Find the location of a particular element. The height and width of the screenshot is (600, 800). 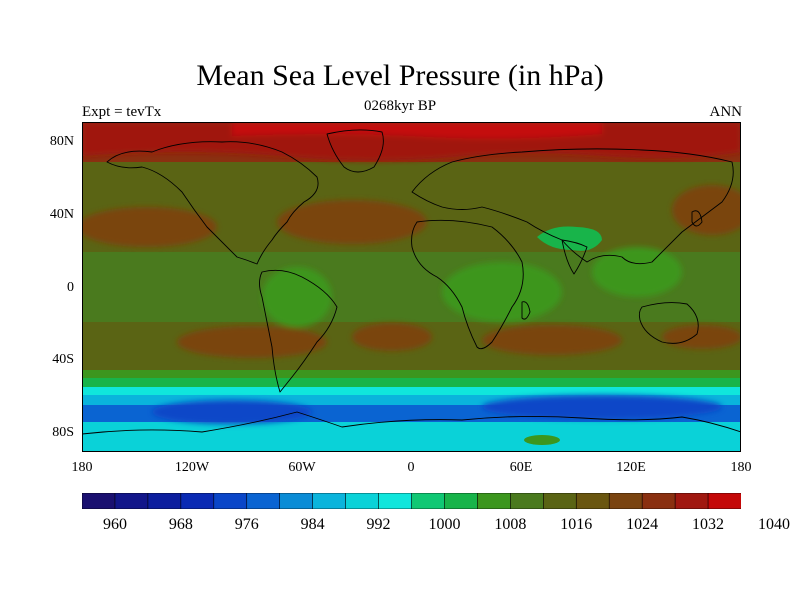

north-pacific-high is located at coordinates (149, 227).